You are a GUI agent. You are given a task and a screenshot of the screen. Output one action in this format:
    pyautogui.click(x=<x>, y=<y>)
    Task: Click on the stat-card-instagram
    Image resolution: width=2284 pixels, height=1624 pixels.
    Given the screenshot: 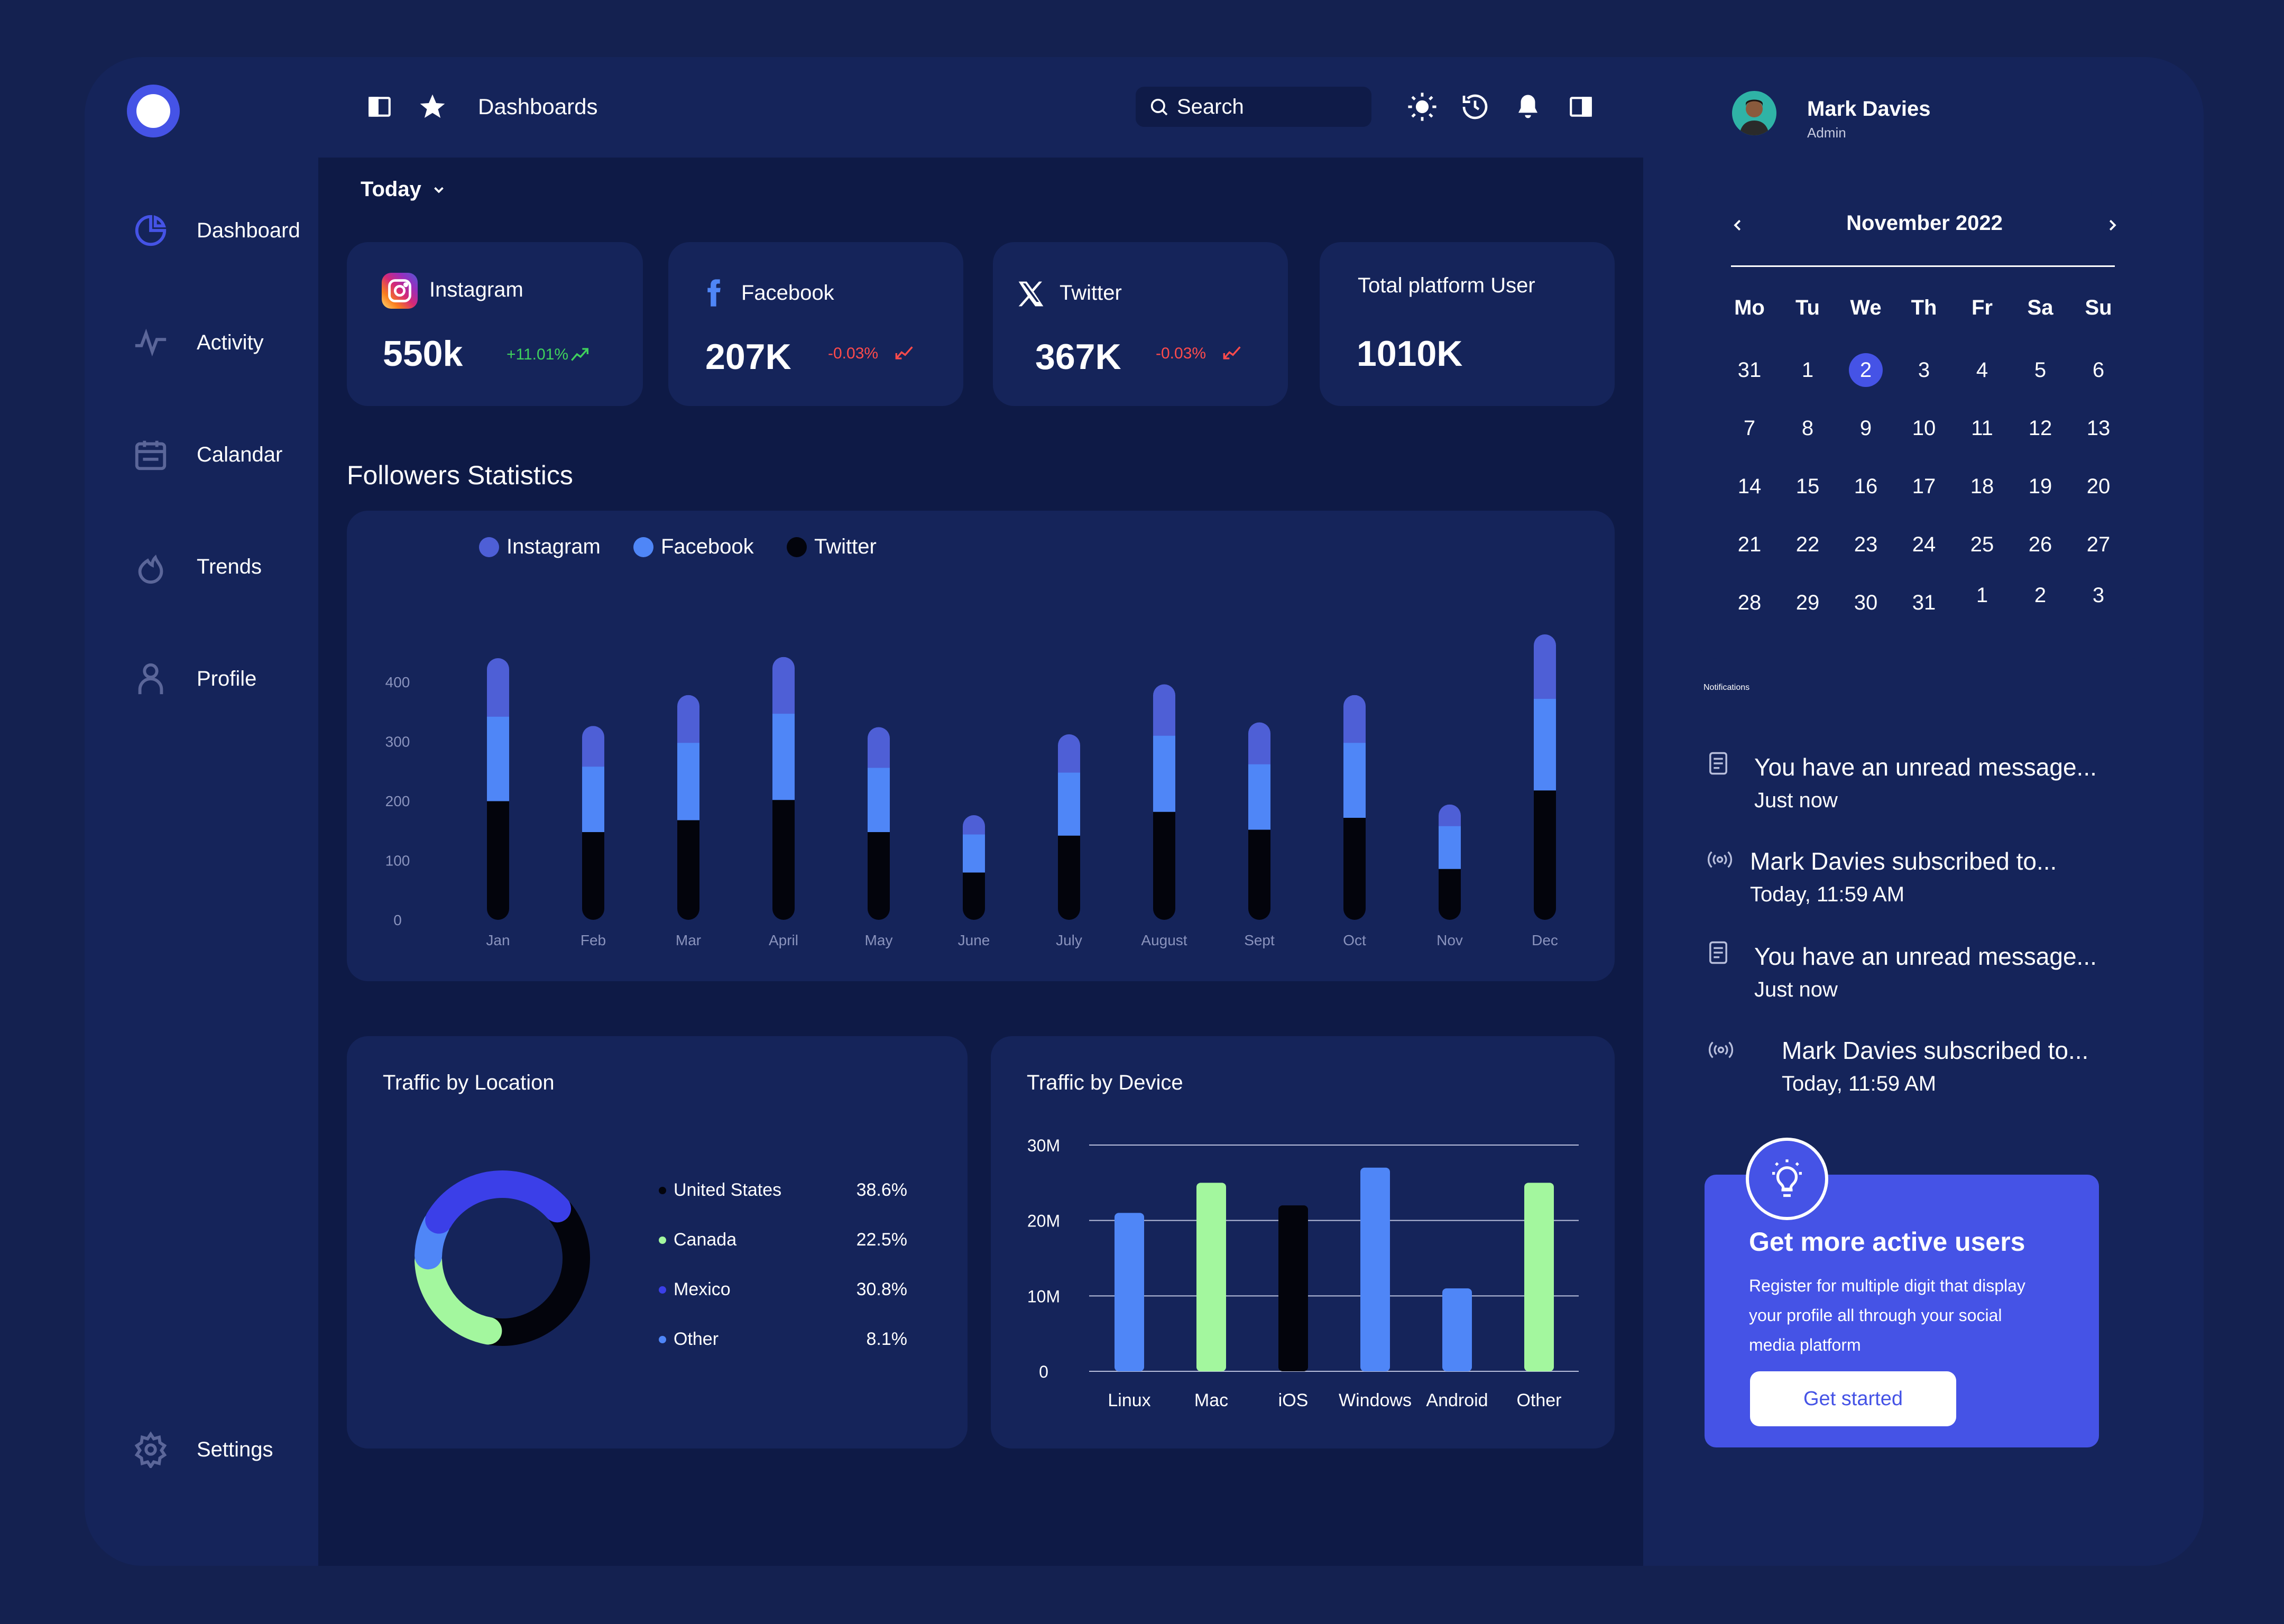 What is the action you would take?
    pyautogui.click(x=495, y=324)
    